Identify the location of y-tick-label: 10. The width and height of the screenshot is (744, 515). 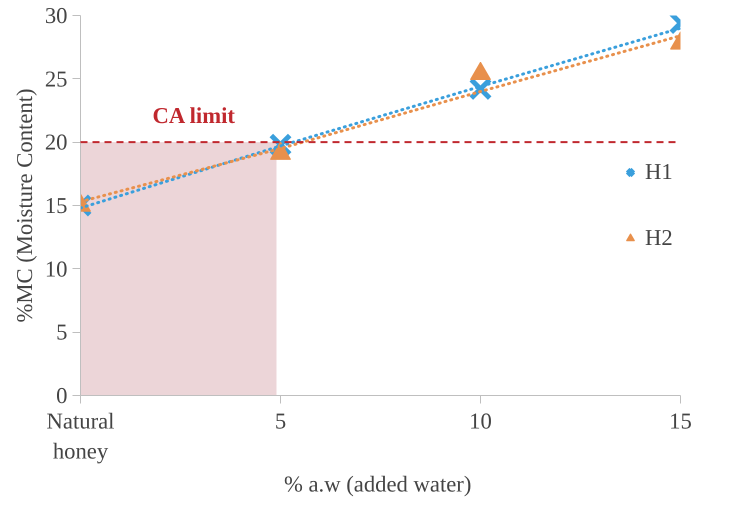
(56, 269).